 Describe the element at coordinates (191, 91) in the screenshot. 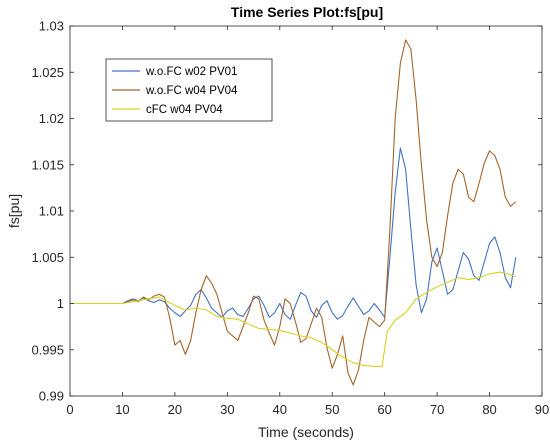

I see `legend-label-2: w.o.FC w04 PV04` at that location.